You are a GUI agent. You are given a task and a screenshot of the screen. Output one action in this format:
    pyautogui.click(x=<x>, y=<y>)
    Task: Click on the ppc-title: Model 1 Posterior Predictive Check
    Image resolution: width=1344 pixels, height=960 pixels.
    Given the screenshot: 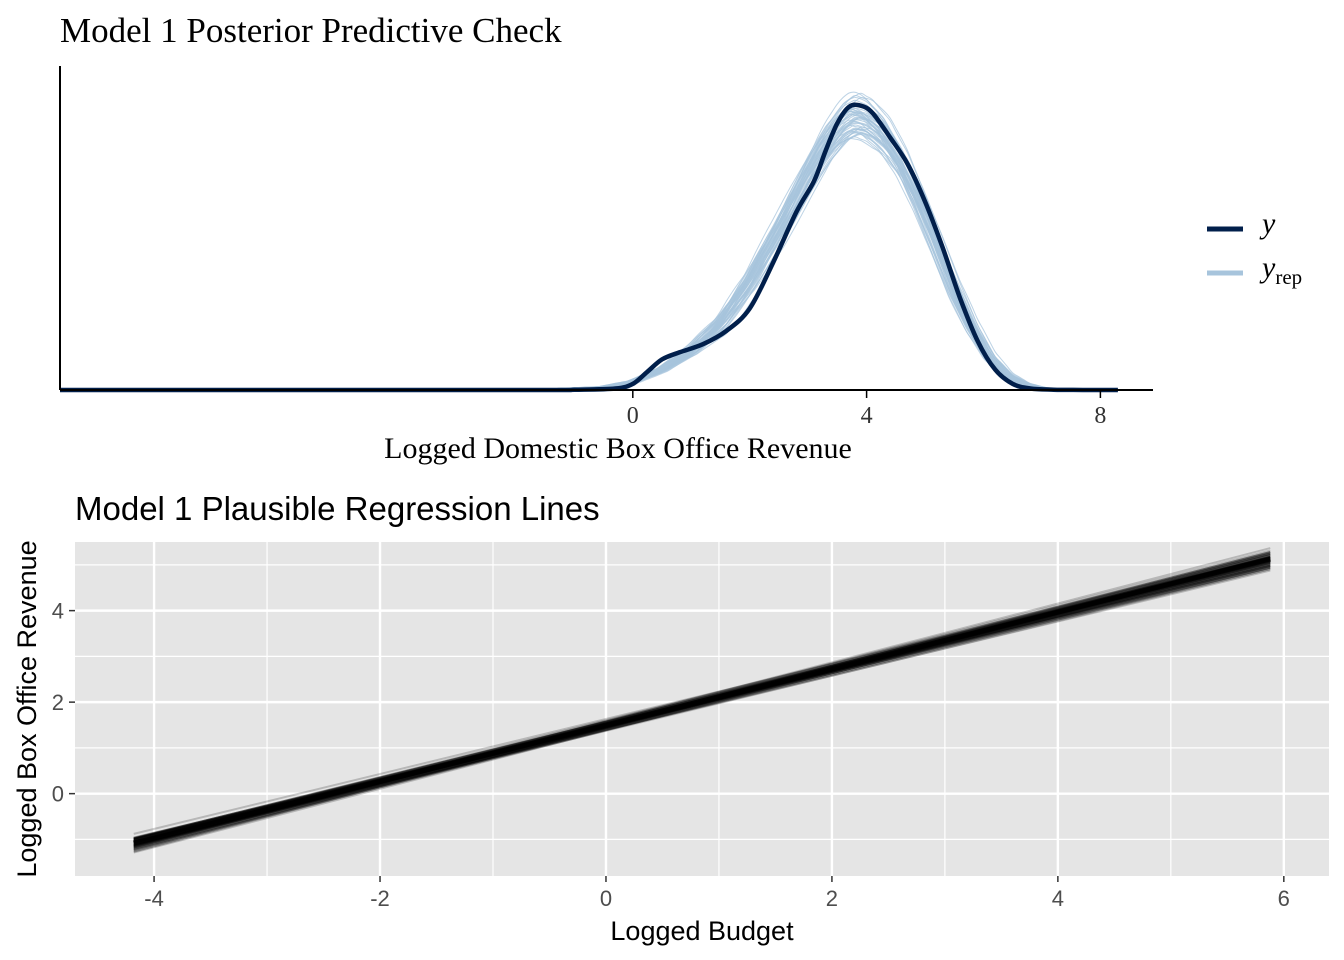 What is the action you would take?
    pyautogui.click(x=311, y=30)
    